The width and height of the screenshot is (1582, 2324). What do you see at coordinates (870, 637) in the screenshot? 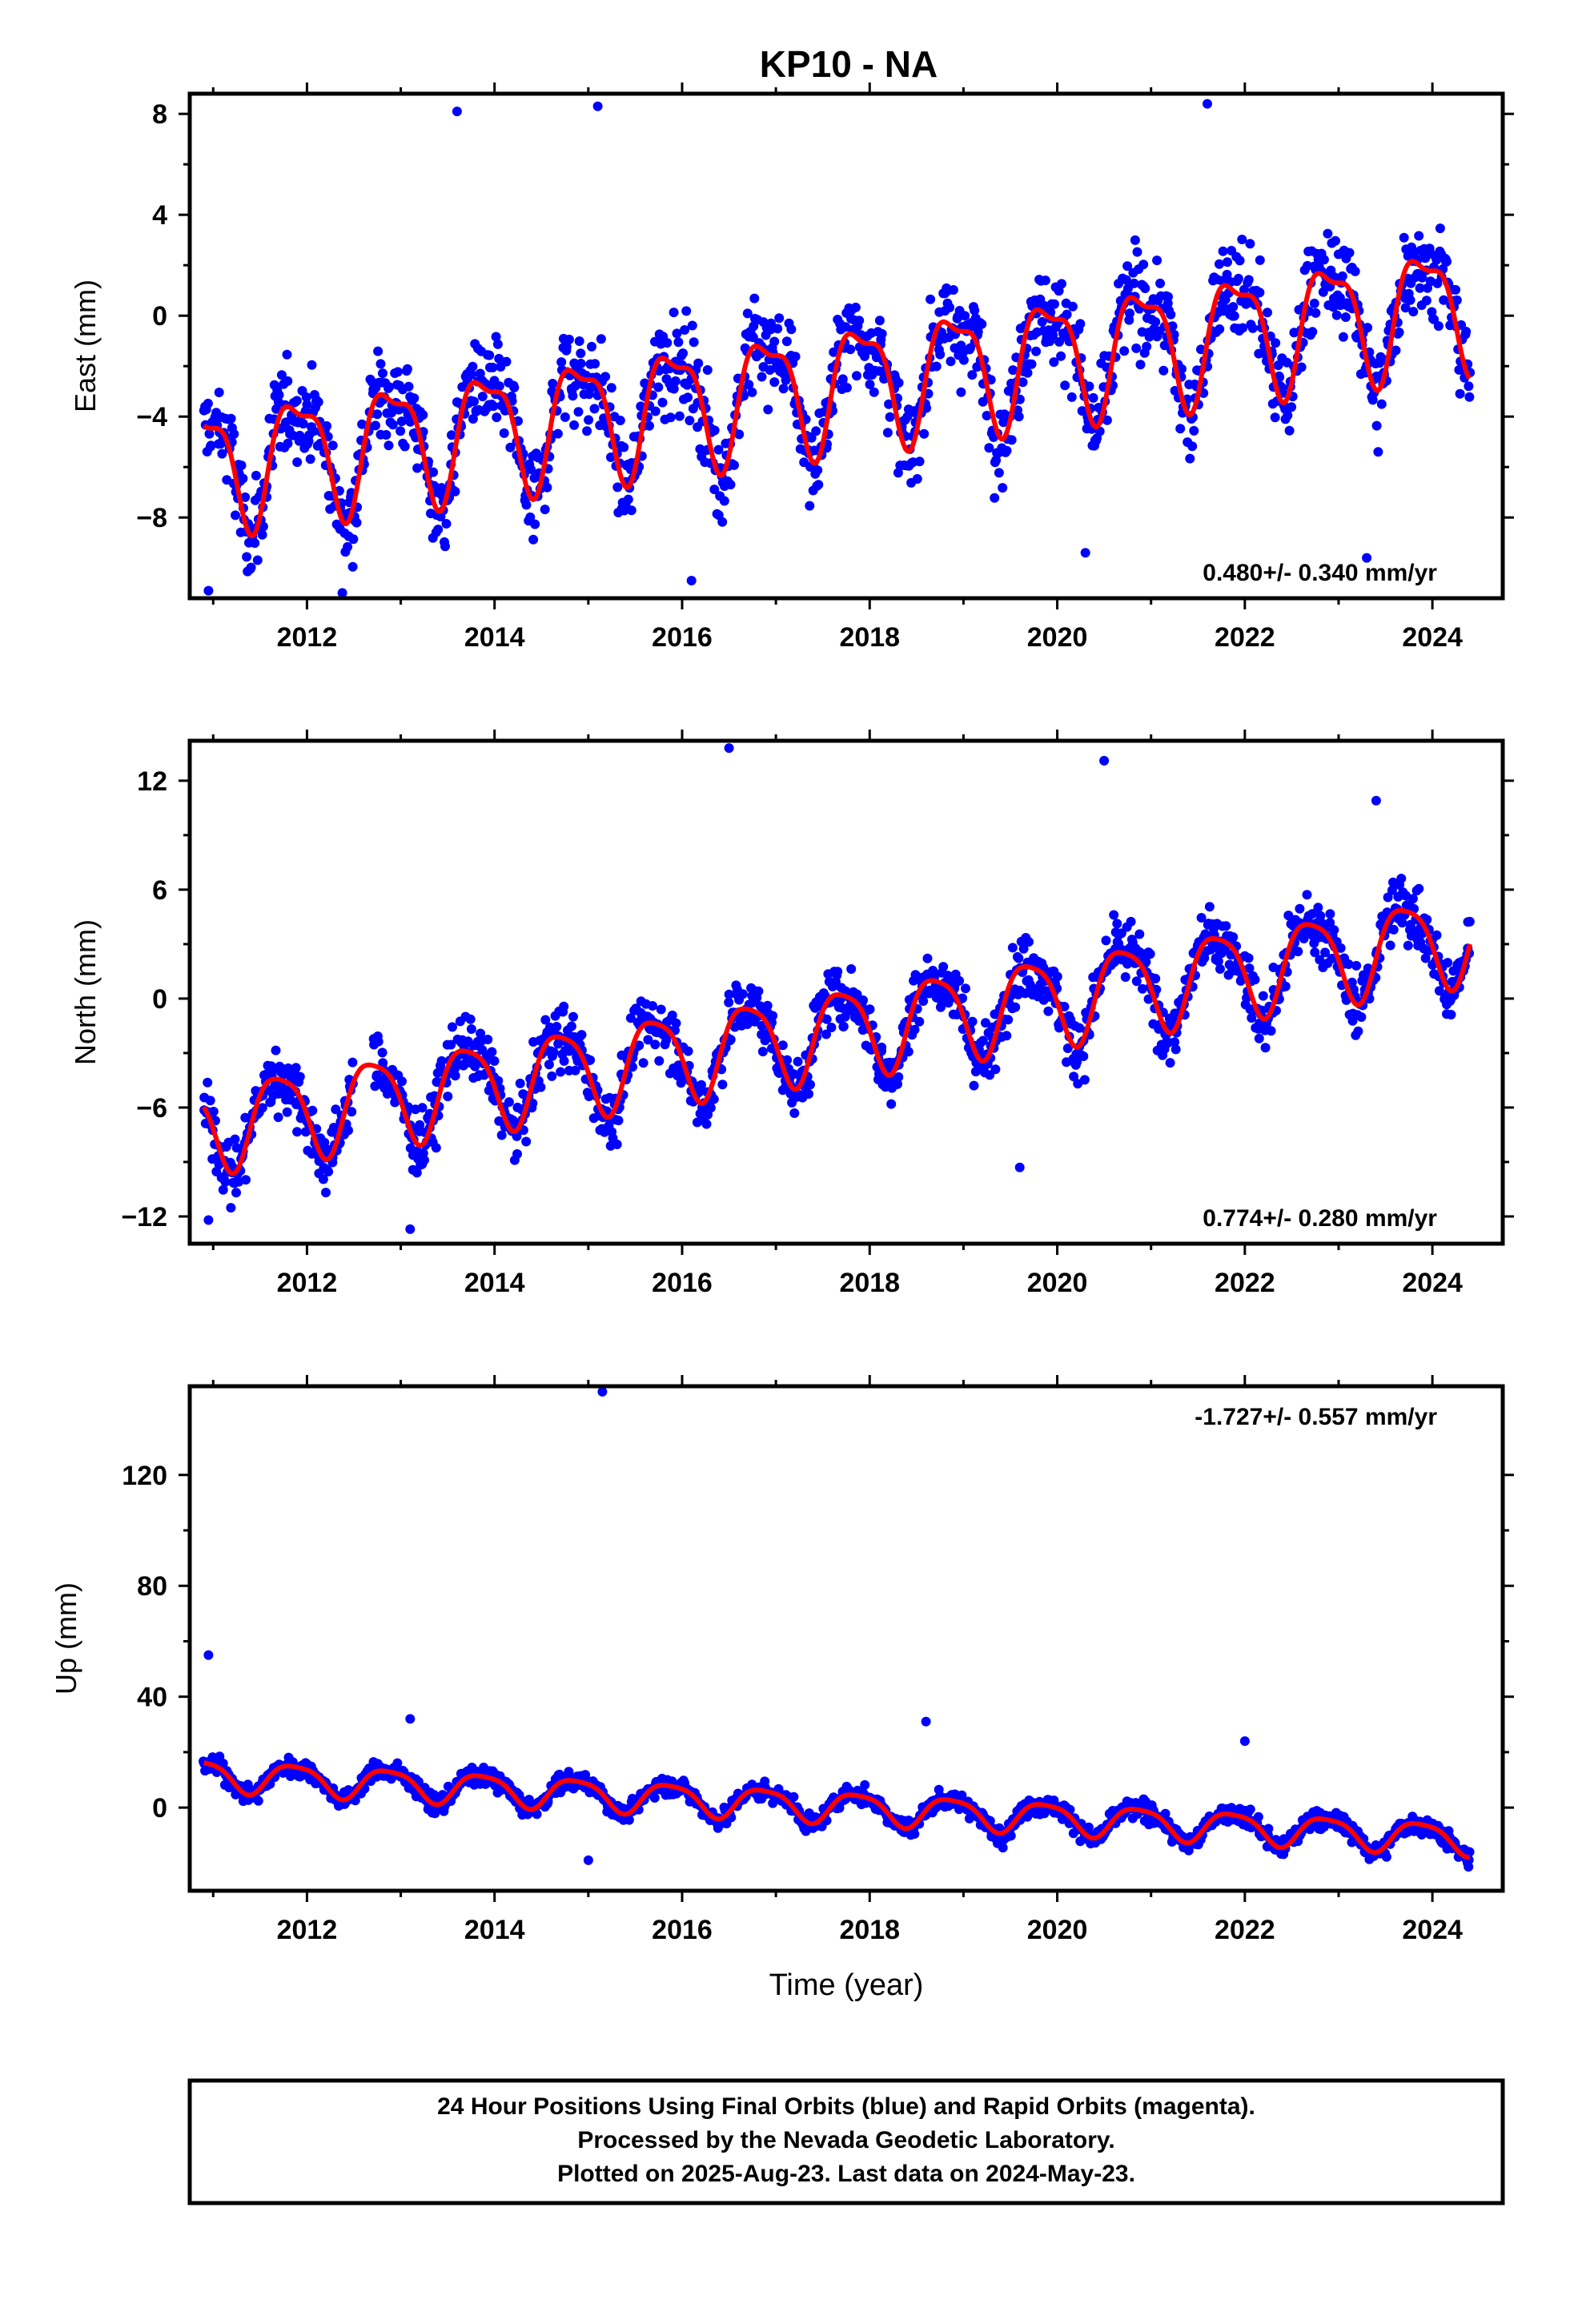
I see `x-tick-label: 2018` at bounding box center [870, 637].